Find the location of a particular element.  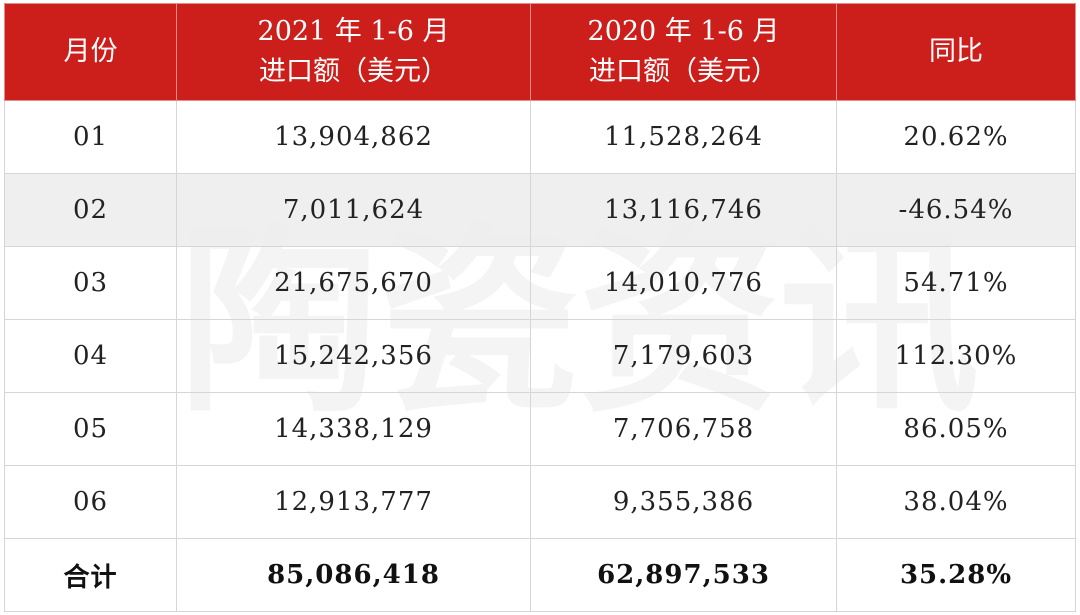

table-row: 02 7,011,624 13,116,746 -46.54% is located at coordinates (540, 210).